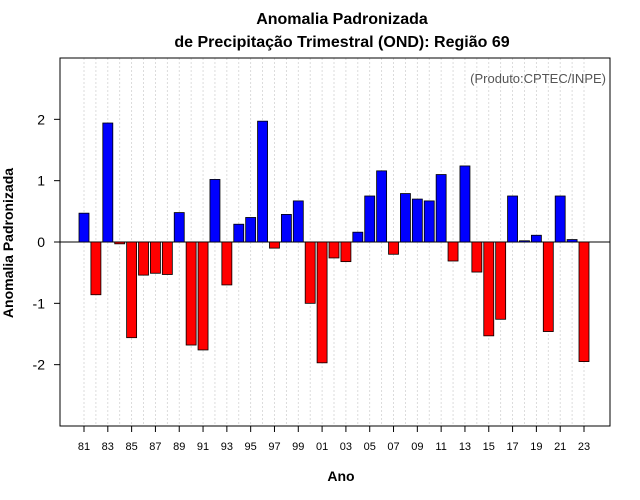  What do you see at coordinates (108, 447) in the screenshot?
I see `x-tick-label: 83` at bounding box center [108, 447].